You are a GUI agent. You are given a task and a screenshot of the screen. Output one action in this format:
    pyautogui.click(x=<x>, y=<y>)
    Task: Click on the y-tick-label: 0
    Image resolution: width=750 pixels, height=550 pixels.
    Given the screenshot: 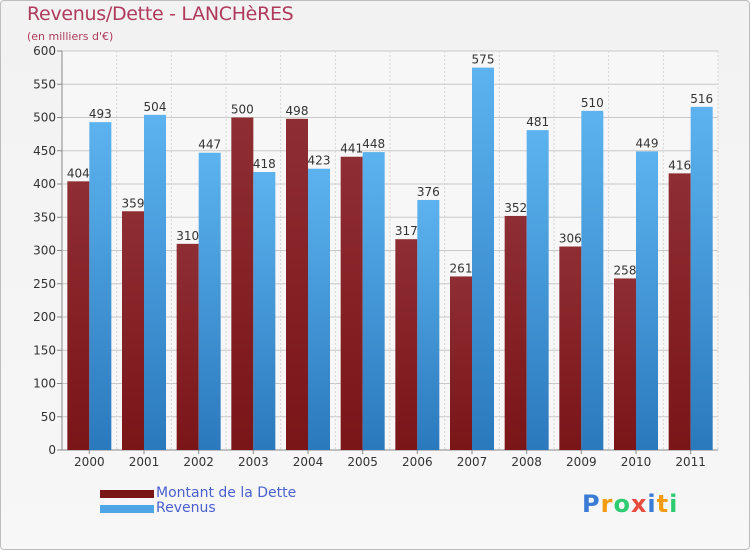 What is the action you would take?
    pyautogui.click(x=52, y=450)
    